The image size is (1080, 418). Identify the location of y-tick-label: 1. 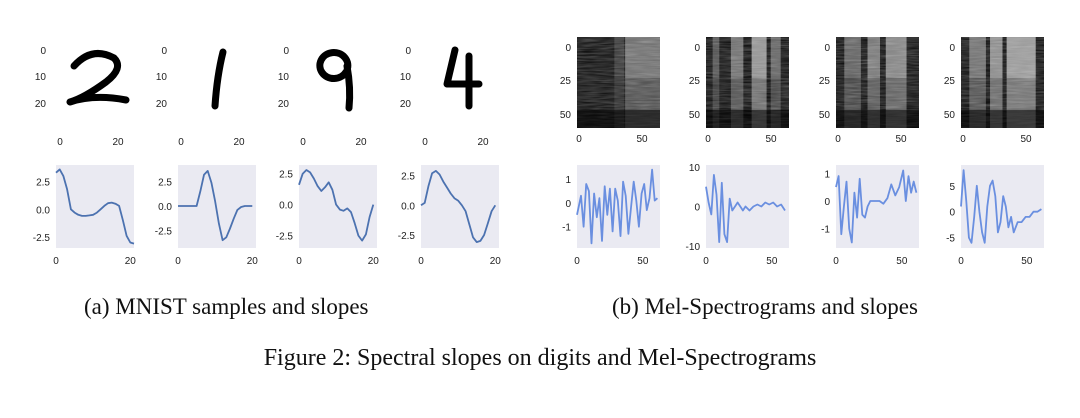
(568, 180).